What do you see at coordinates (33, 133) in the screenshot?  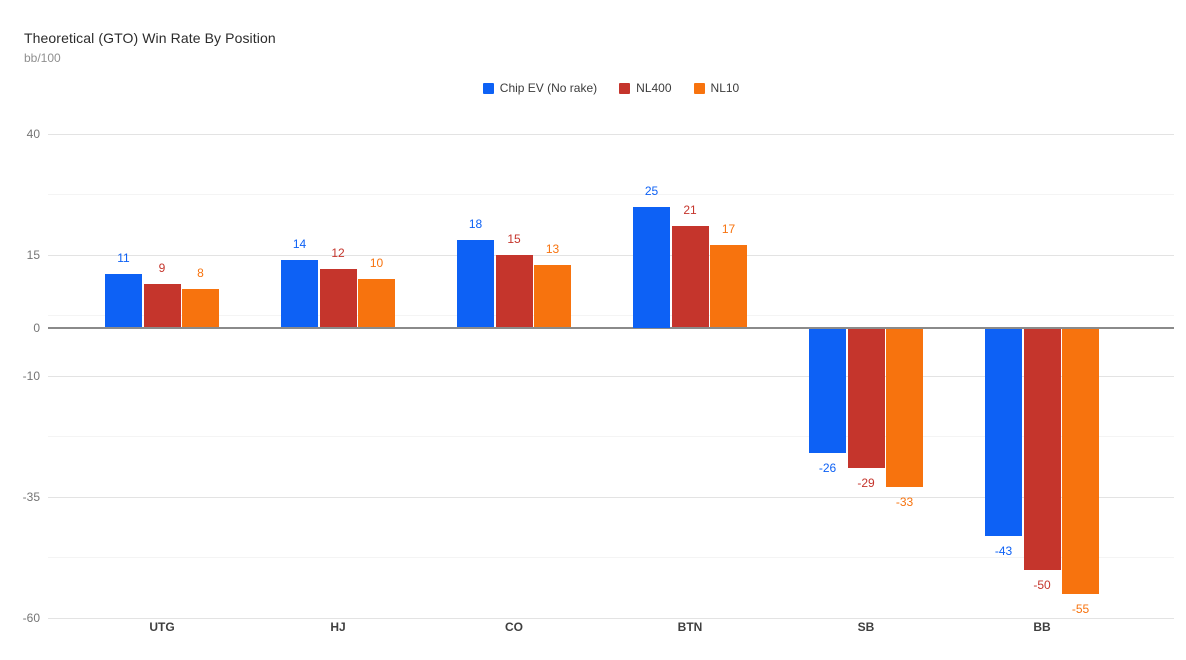 I see `y-tick-label: 40` at bounding box center [33, 133].